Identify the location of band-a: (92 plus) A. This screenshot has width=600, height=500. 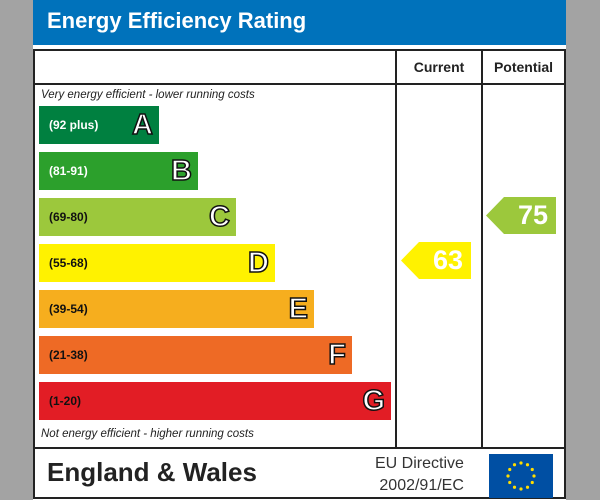
(99, 125).